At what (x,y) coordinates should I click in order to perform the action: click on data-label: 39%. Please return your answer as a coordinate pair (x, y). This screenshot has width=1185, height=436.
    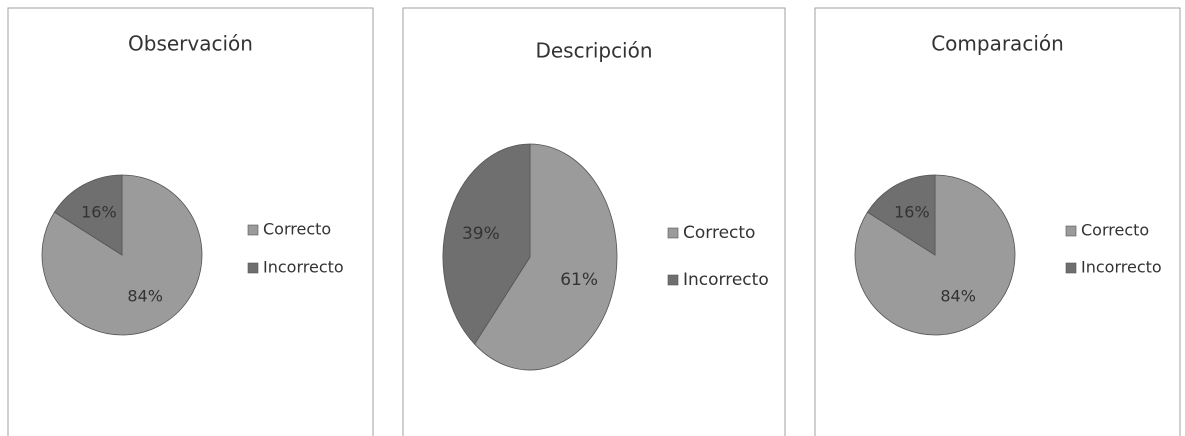
    Looking at the image, I should click on (481, 234).